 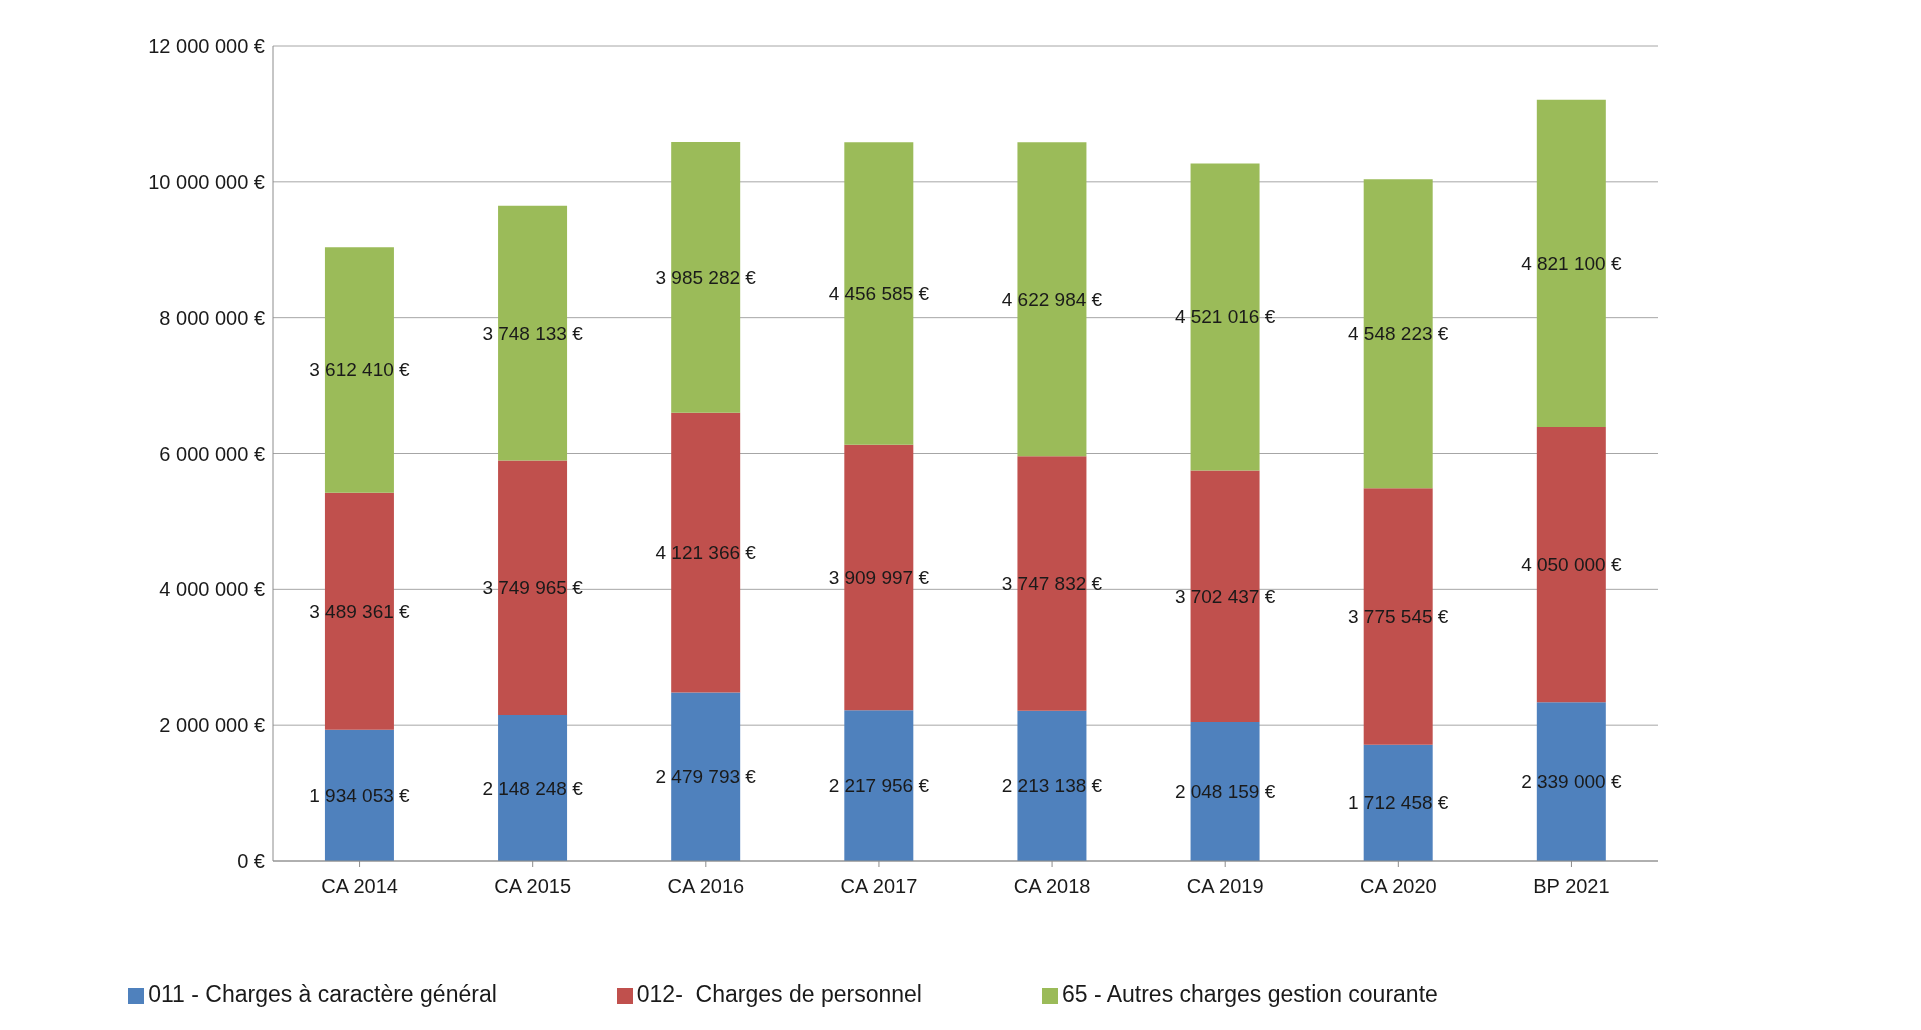 What do you see at coordinates (359, 886) in the screenshot?
I see `x-tick-label: CA 2014` at bounding box center [359, 886].